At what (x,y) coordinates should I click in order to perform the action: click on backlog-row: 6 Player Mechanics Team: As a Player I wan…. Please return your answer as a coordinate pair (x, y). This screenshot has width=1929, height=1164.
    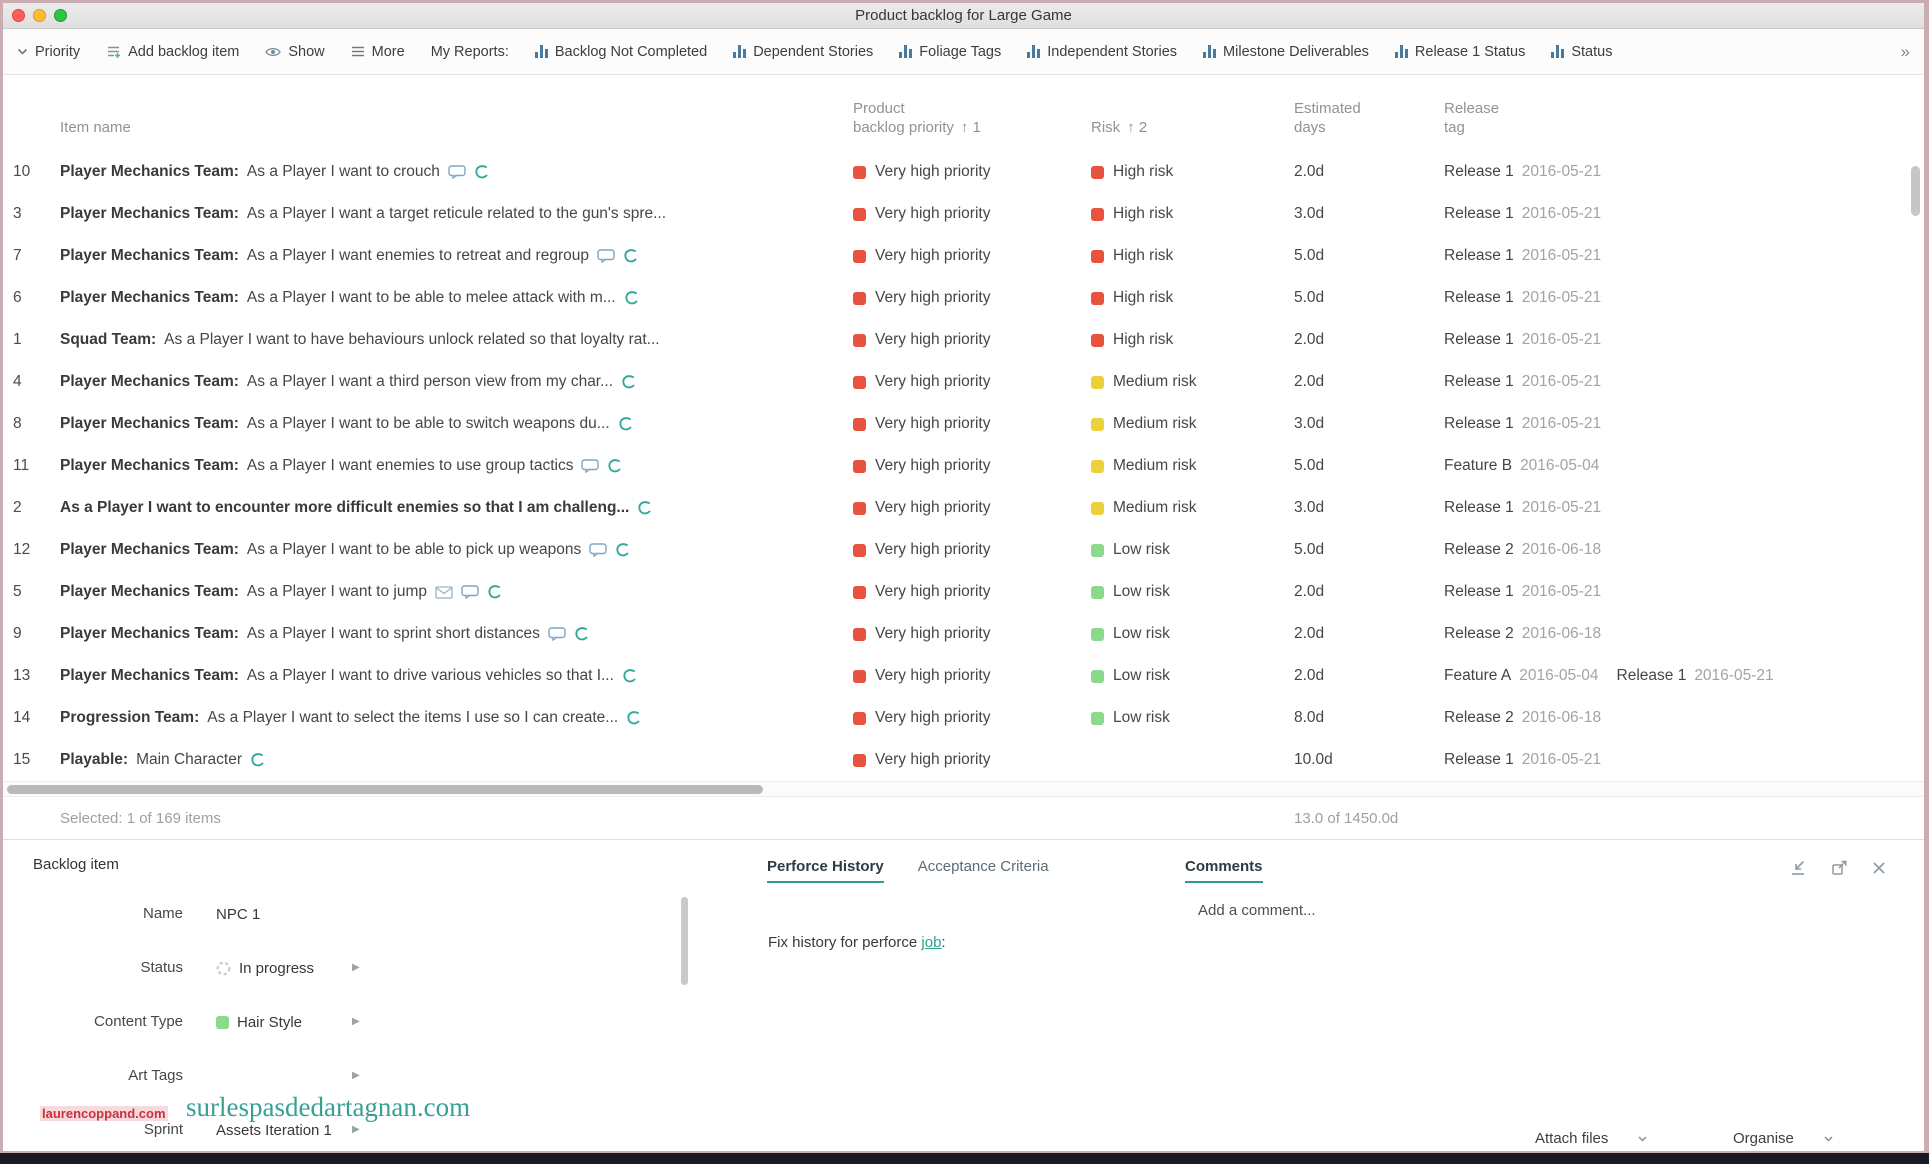
    Looking at the image, I should click on (963, 298).